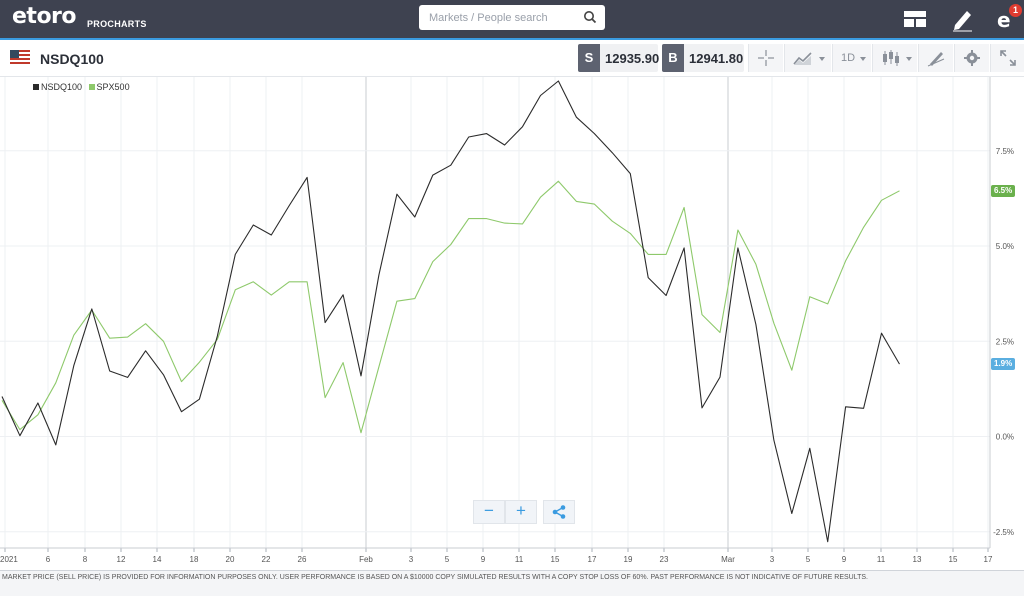 Image resolution: width=1024 pixels, height=596 pixels. I want to click on buy-label: B, so click(673, 58).